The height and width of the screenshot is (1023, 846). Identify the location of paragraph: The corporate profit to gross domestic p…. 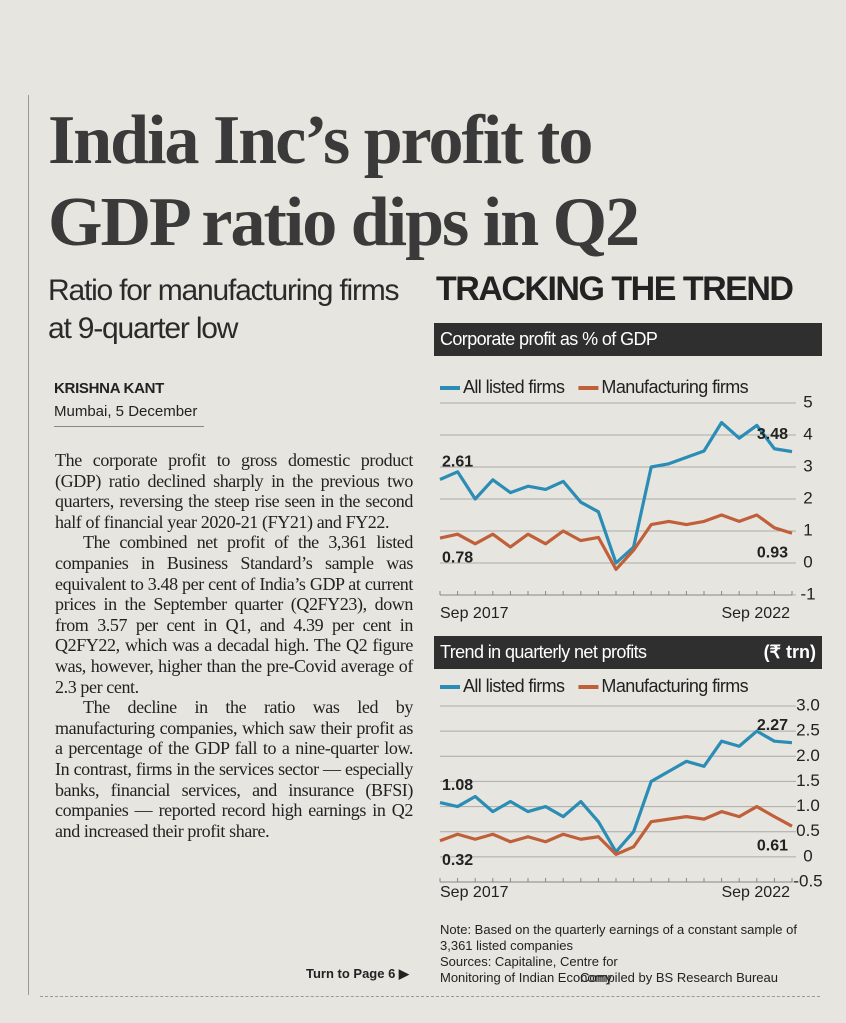
(234, 491).